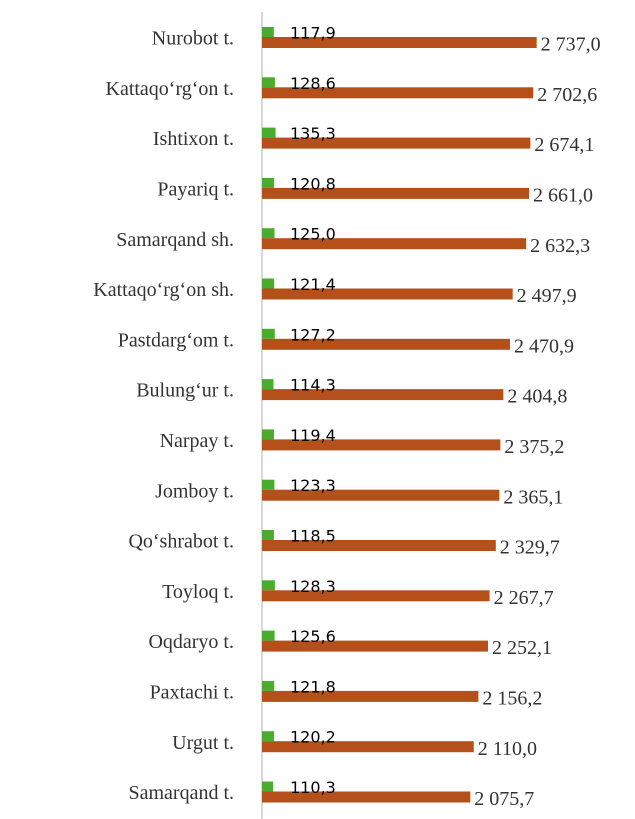 The image size is (635, 819). What do you see at coordinates (176, 340) in the screenshot?
I see `category-label: Pastdarg‘om t.` at bounding box center [176, 340].